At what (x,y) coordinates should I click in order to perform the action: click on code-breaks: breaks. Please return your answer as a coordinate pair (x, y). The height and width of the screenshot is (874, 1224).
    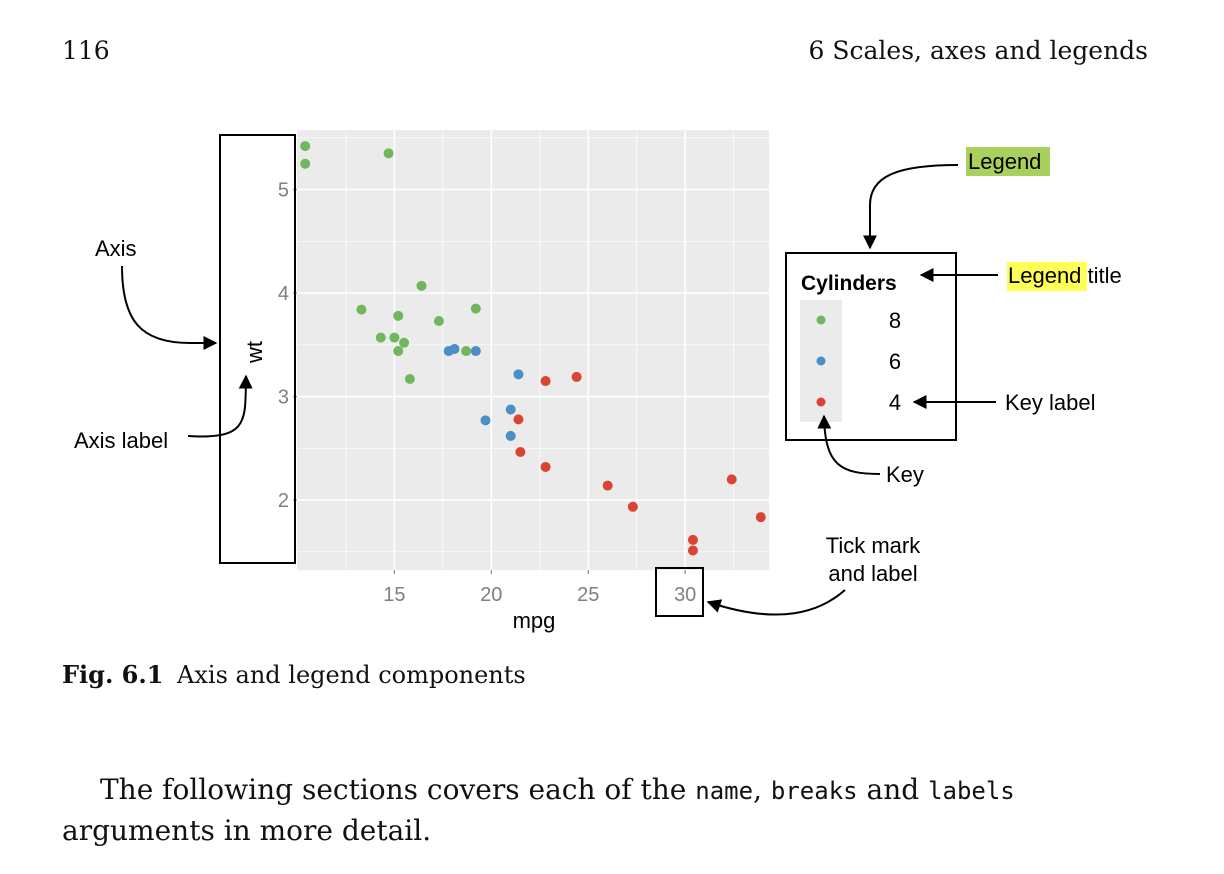
    Looking at the image, I should click on (814, 791).